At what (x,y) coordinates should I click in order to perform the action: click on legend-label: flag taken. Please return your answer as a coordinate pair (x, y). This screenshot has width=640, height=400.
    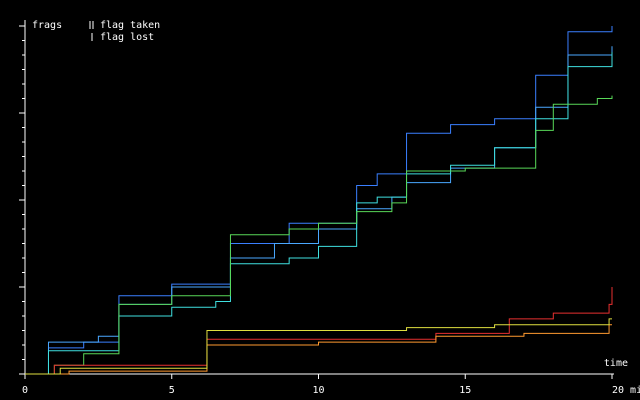
    Looking at the image, I should click on (130, 25).